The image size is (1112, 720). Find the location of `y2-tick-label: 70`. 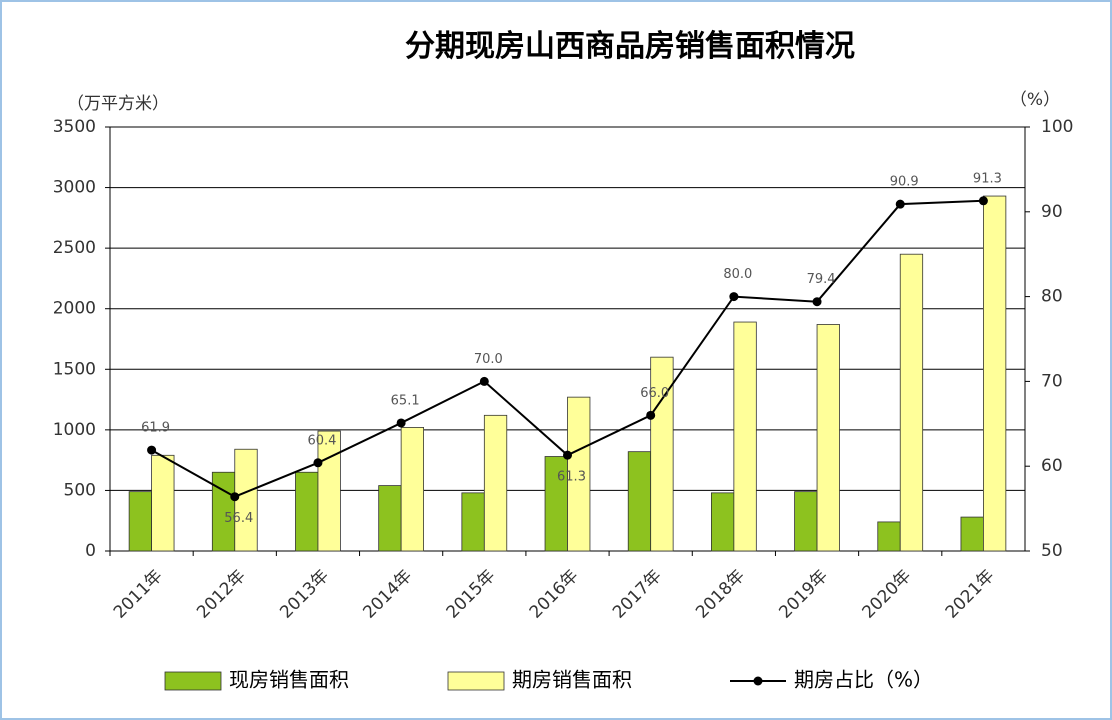

y2-tick-label: 70 is located at coordinates (1052, 381).